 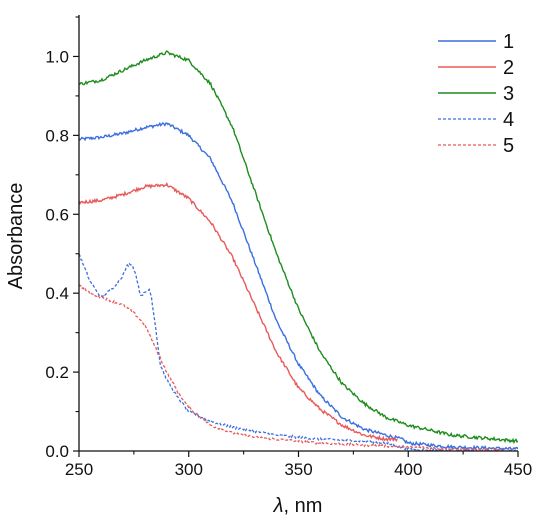 I want to click on y-tick-label: 1.0, so click(x=57, y=56).